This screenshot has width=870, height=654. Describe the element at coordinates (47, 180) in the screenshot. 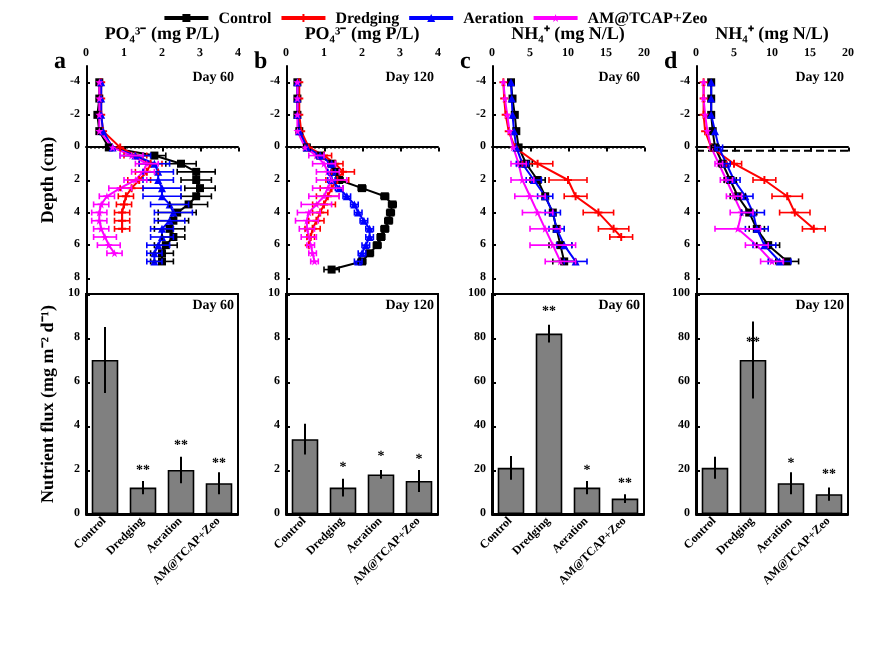

I see `y-axis-title: Depth (cm)` at that location.